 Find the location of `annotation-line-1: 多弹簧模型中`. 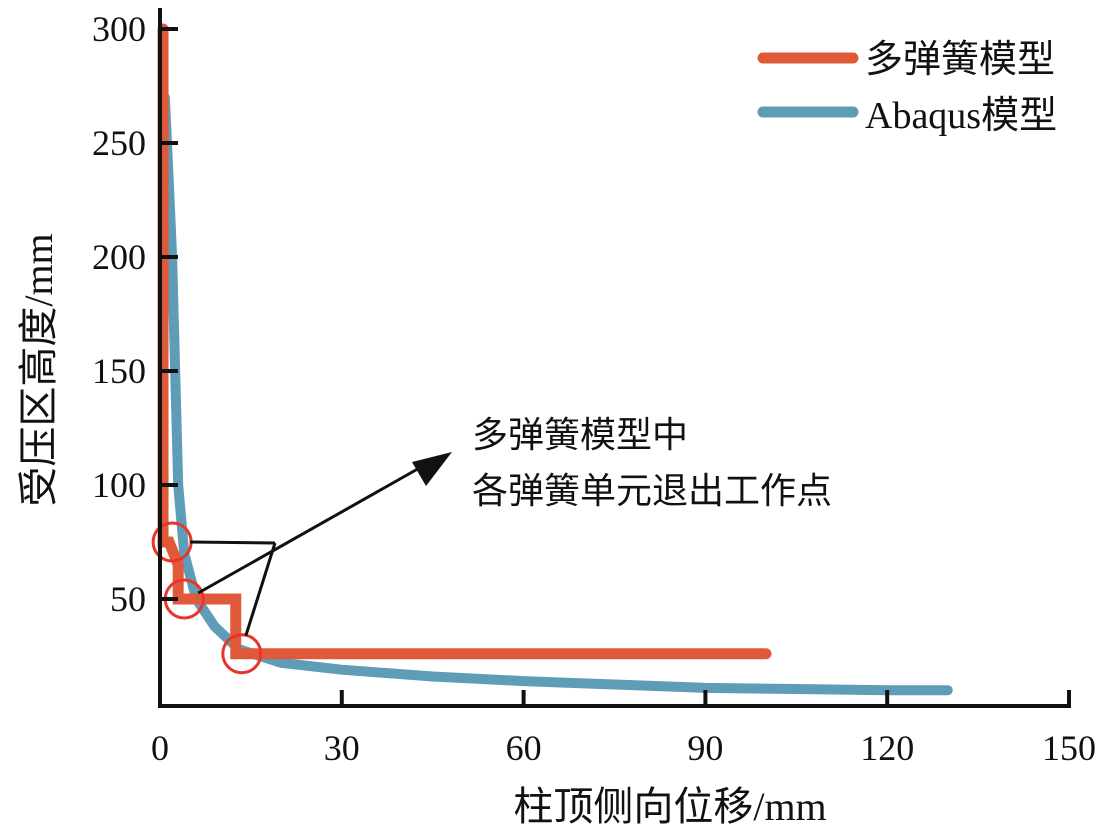

annotation-line-1: 多弹簧模型中 is located at coordinates (580, 435).